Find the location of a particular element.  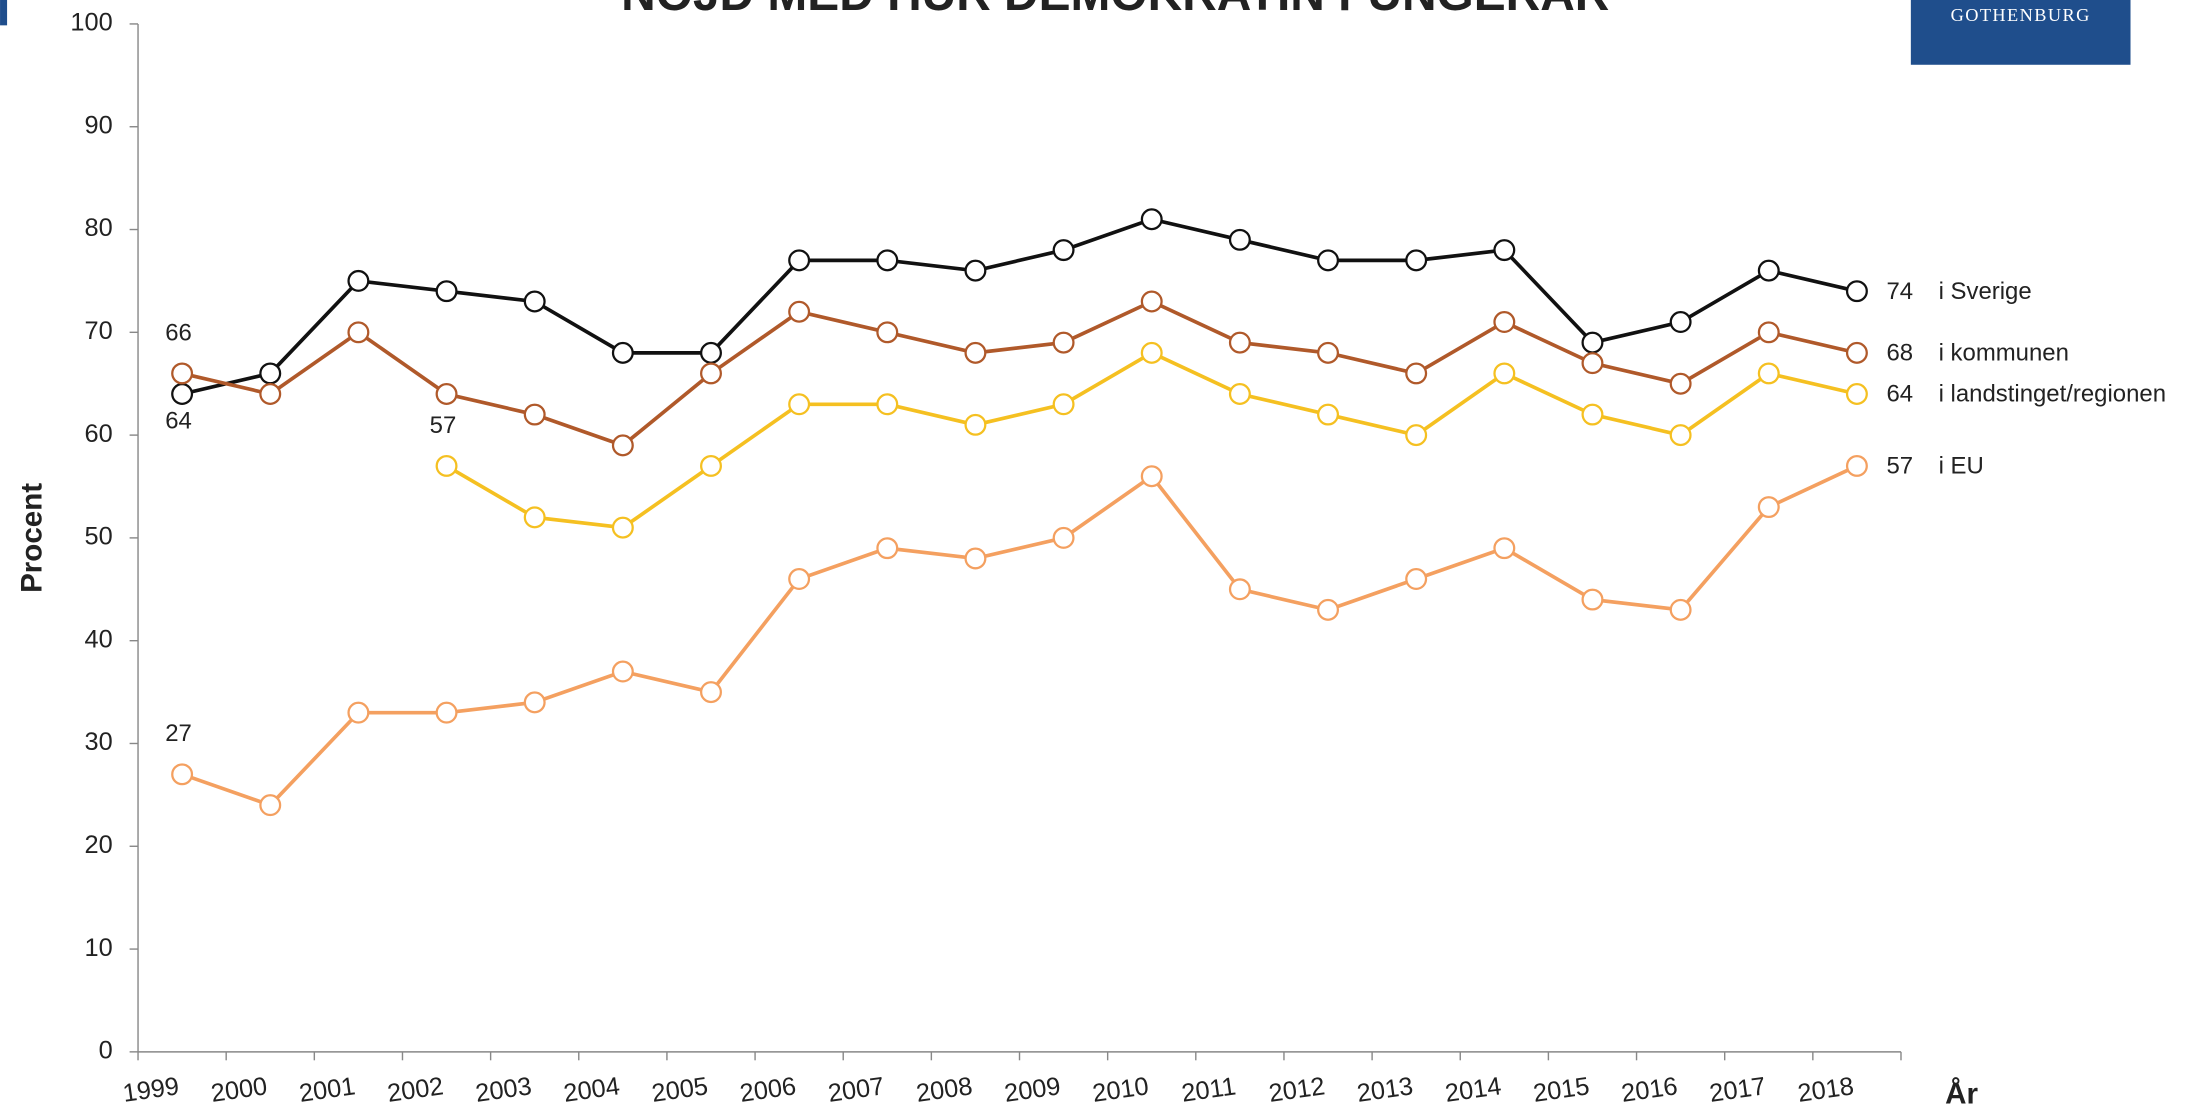

chart-title: NÖJD MED HUR DEMOKRATIN FUNGERAR is located at coordinates (1115, 10).